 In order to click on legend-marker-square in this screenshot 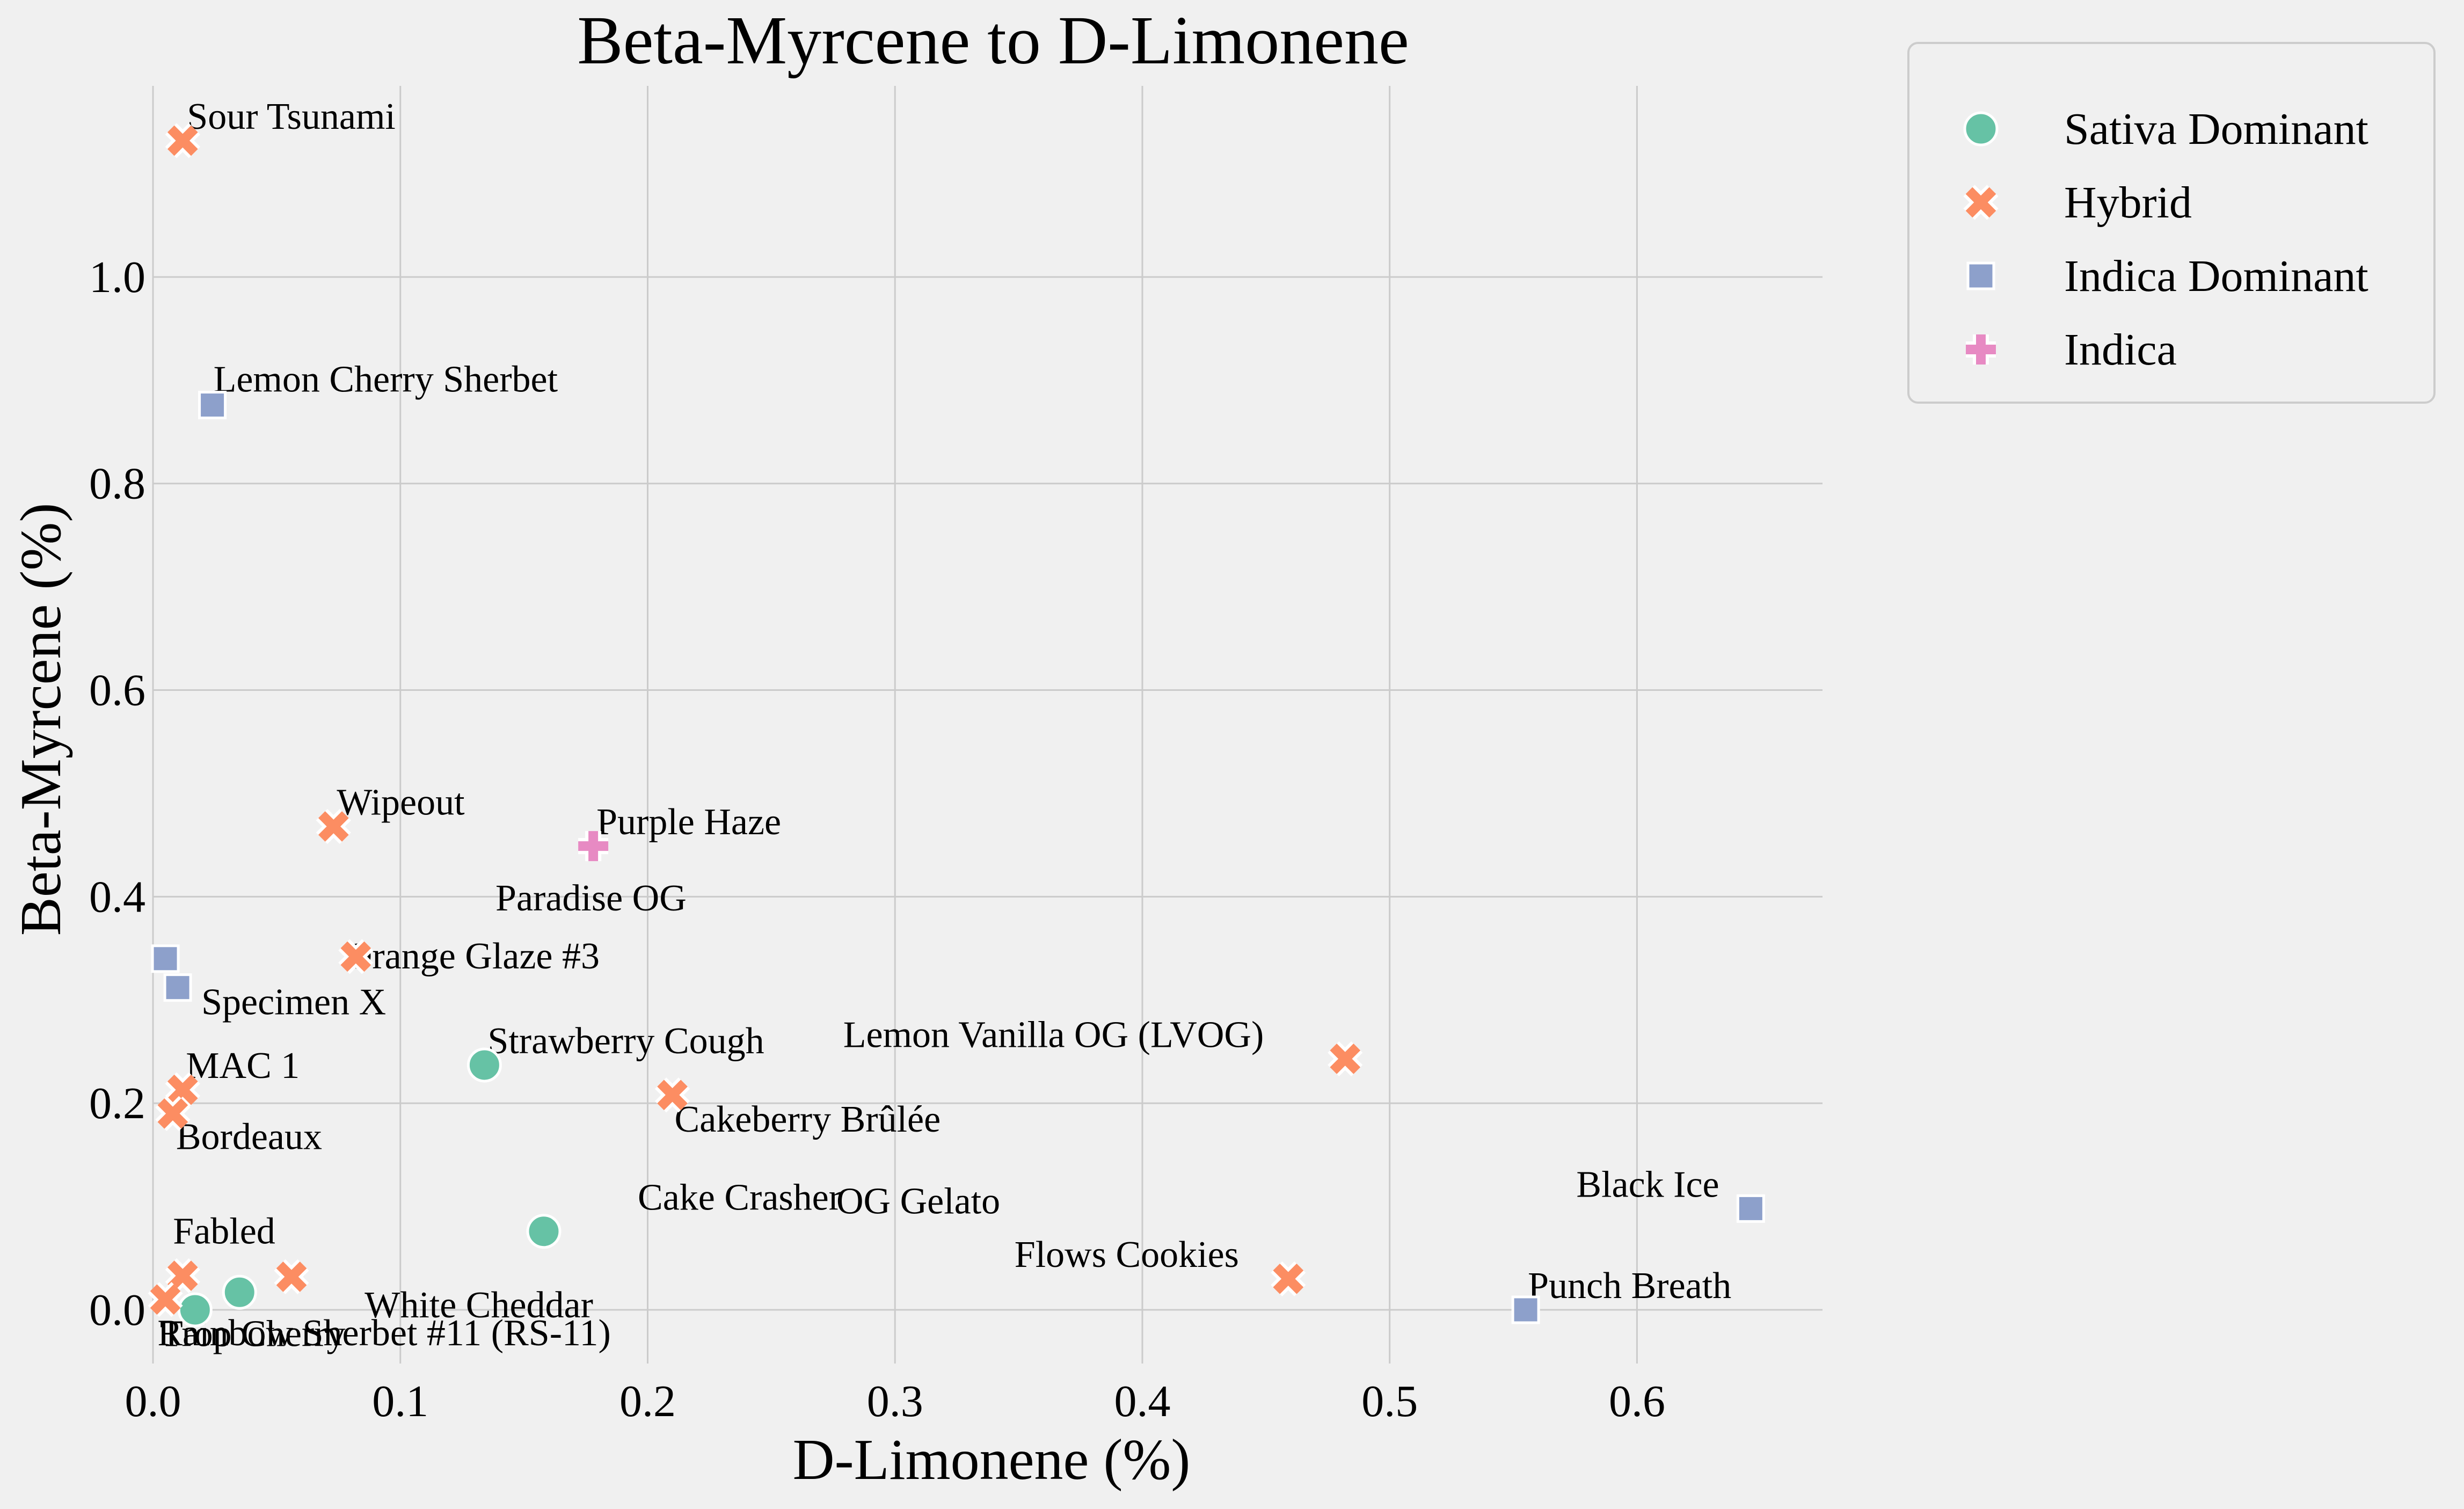, I will do `click(1980, 275)`.